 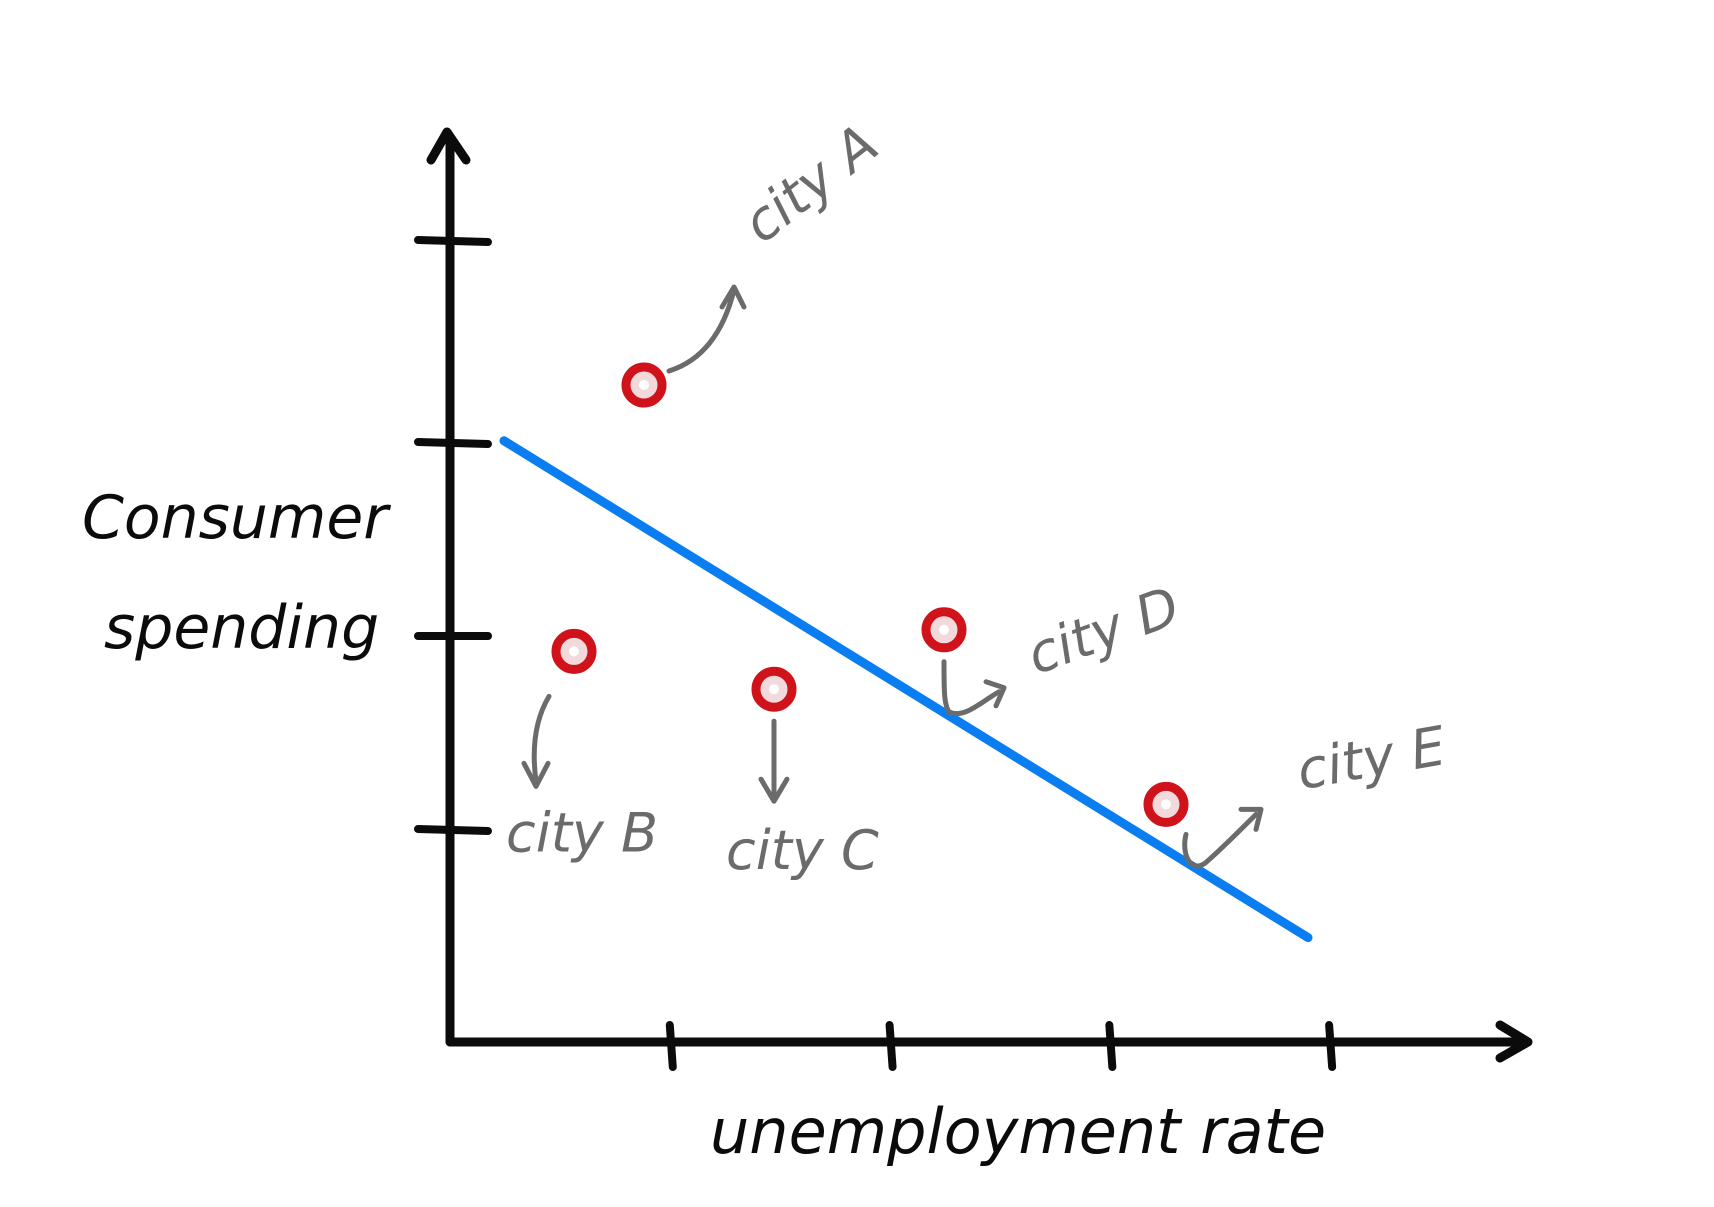 What do you see at coordinates (582, 832) in the screenshot?
I see `point-label: city B` at bounding box center [582, 832].